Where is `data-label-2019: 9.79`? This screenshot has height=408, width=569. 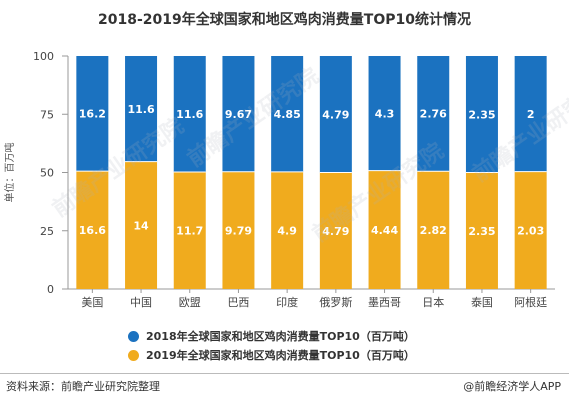 data-label-2019: 9.79 is located at coordinates (238, 230).